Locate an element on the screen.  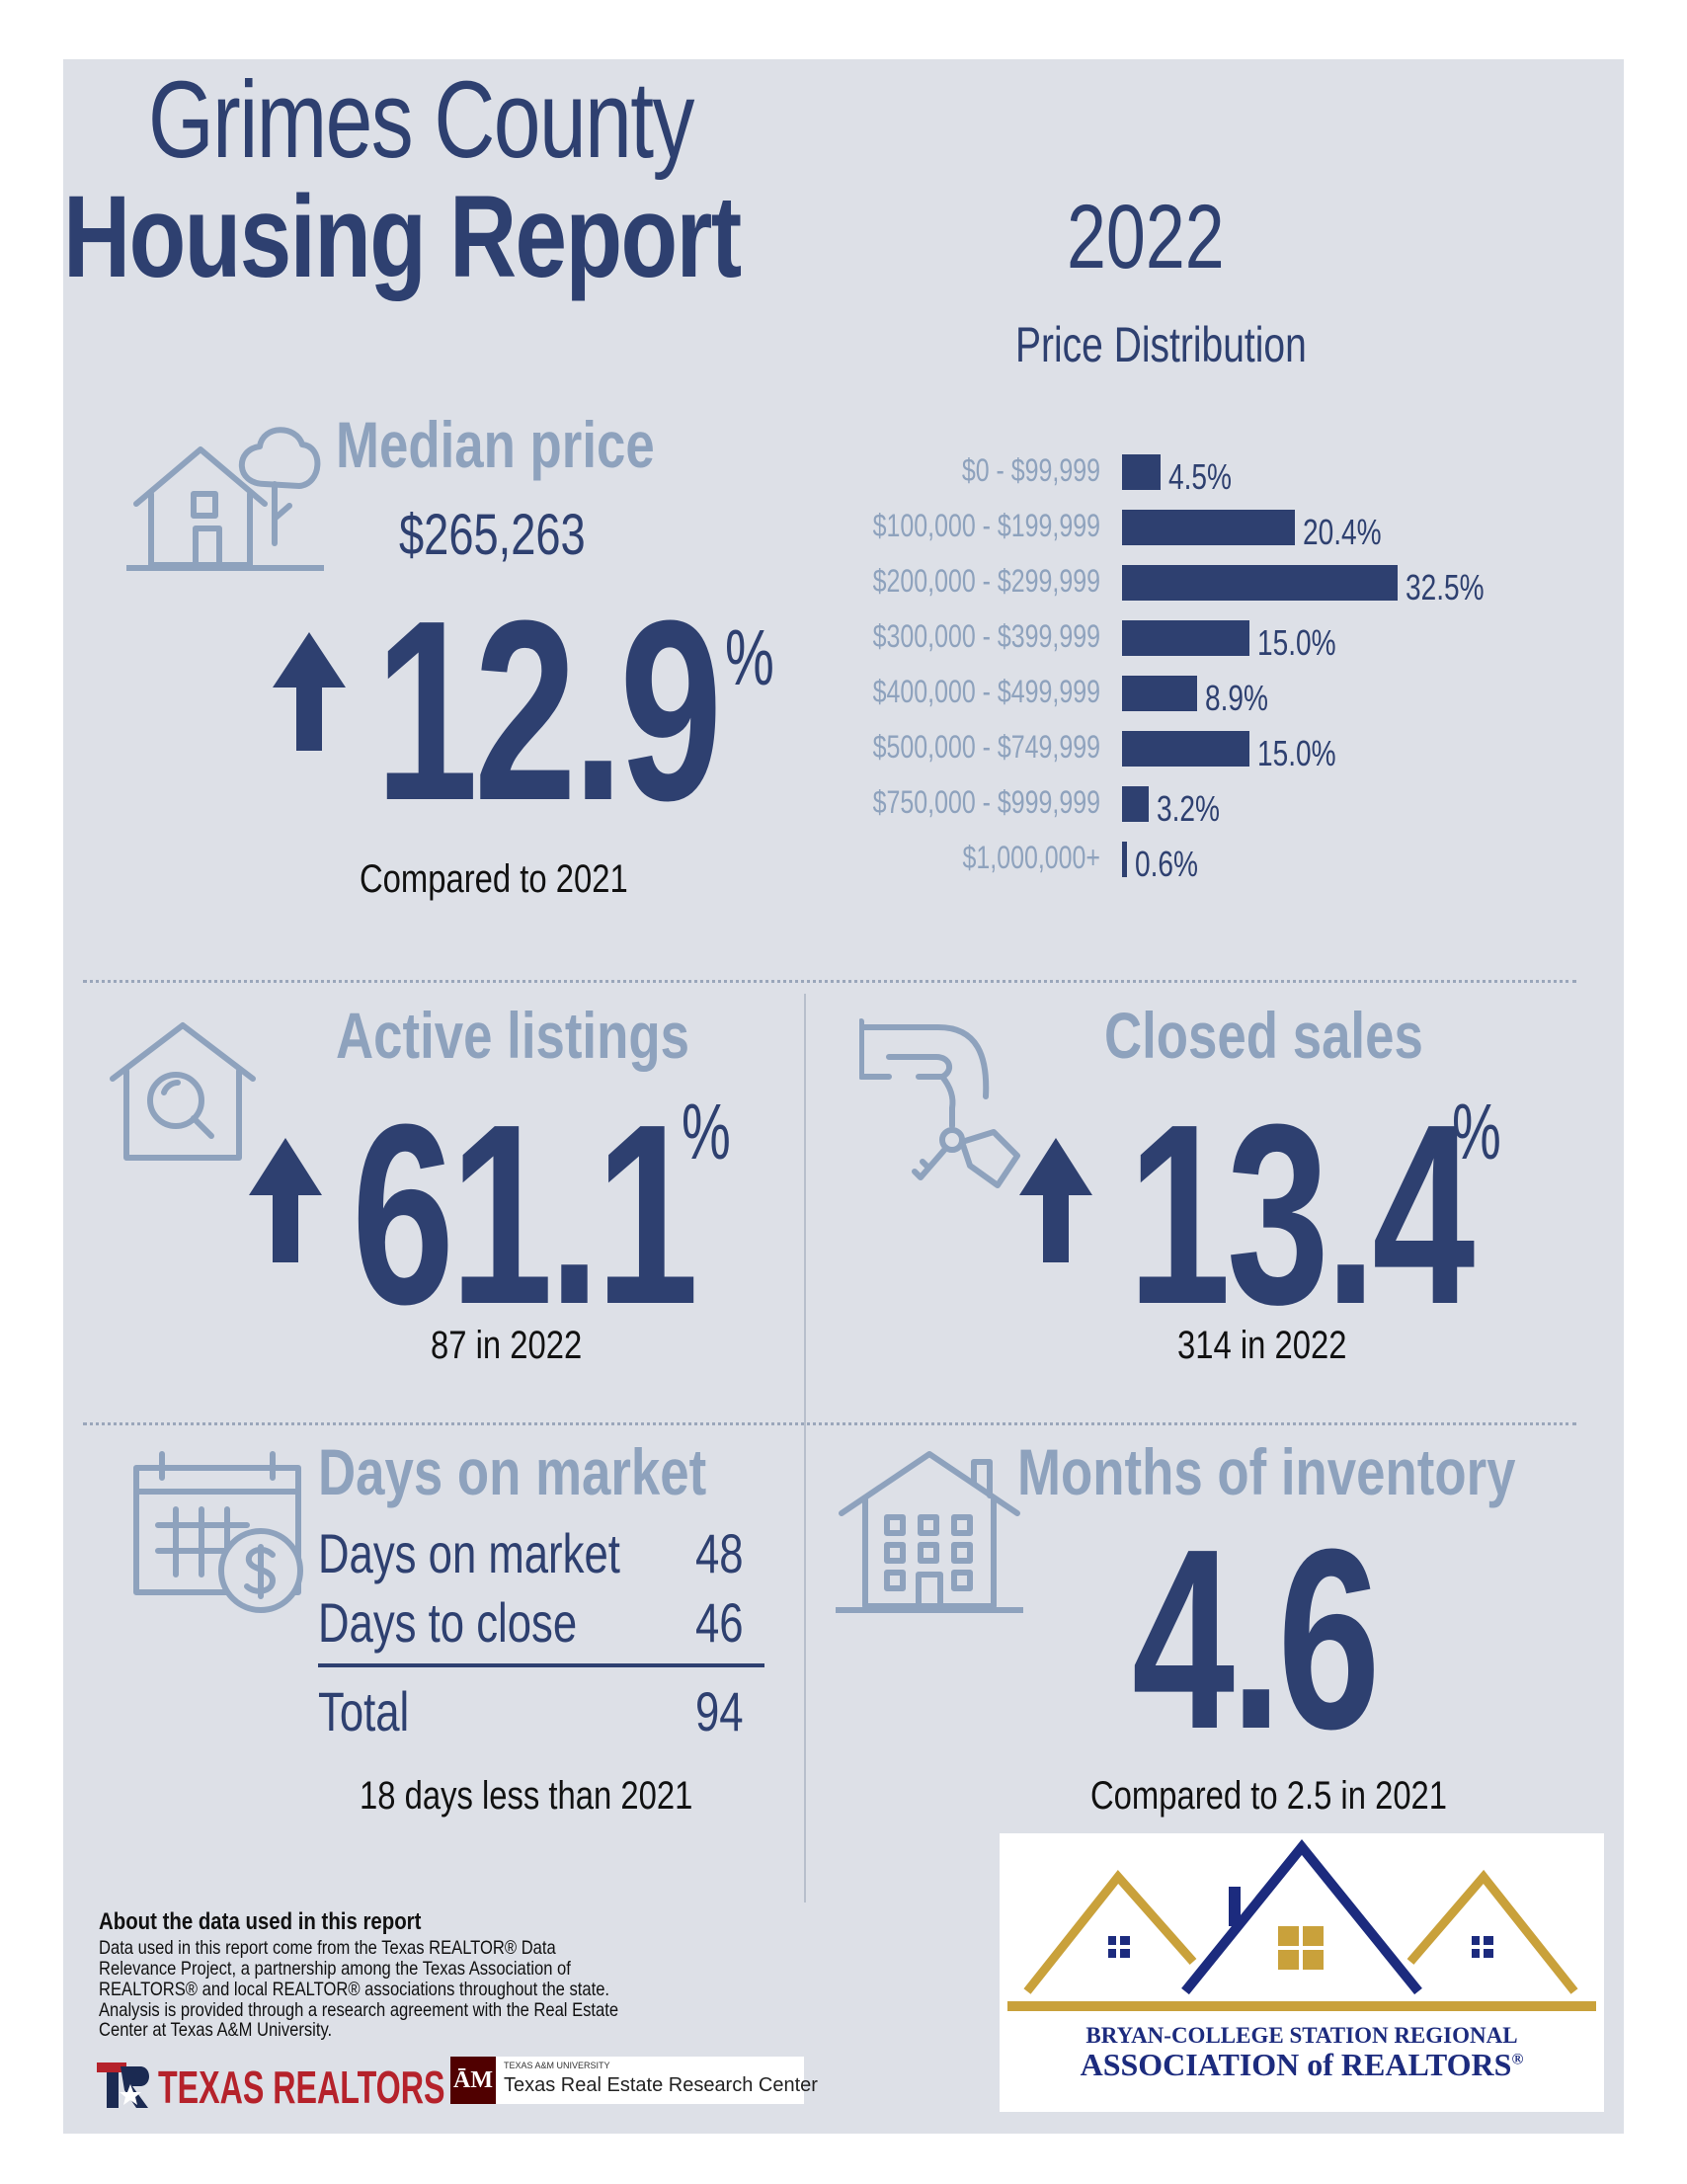
bar-category-label: $750,000 - $999,999 is located at coordinates (986, 802).